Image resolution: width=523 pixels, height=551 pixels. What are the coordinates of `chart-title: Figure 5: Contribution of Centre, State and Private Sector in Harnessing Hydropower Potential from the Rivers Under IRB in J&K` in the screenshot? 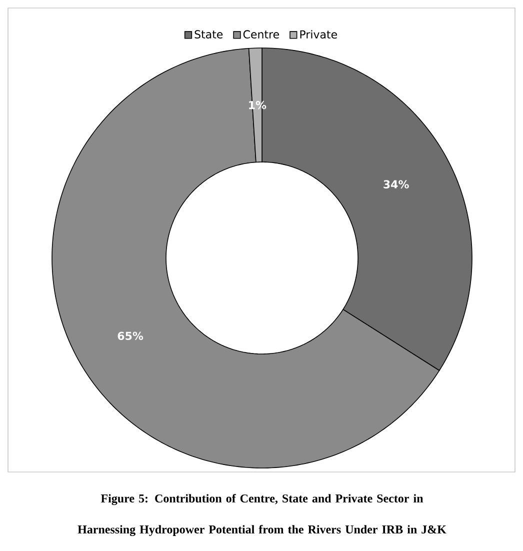 It's located at (262, 515).